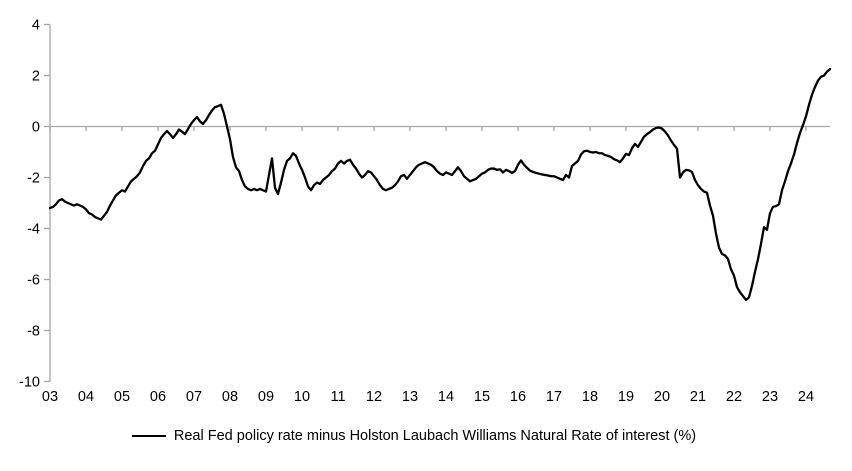 The height and width of the screenshot is (471, 852). Describe the element at coordinates (446, 397) in the screenshot. I see `svg-text: 14` at that location.